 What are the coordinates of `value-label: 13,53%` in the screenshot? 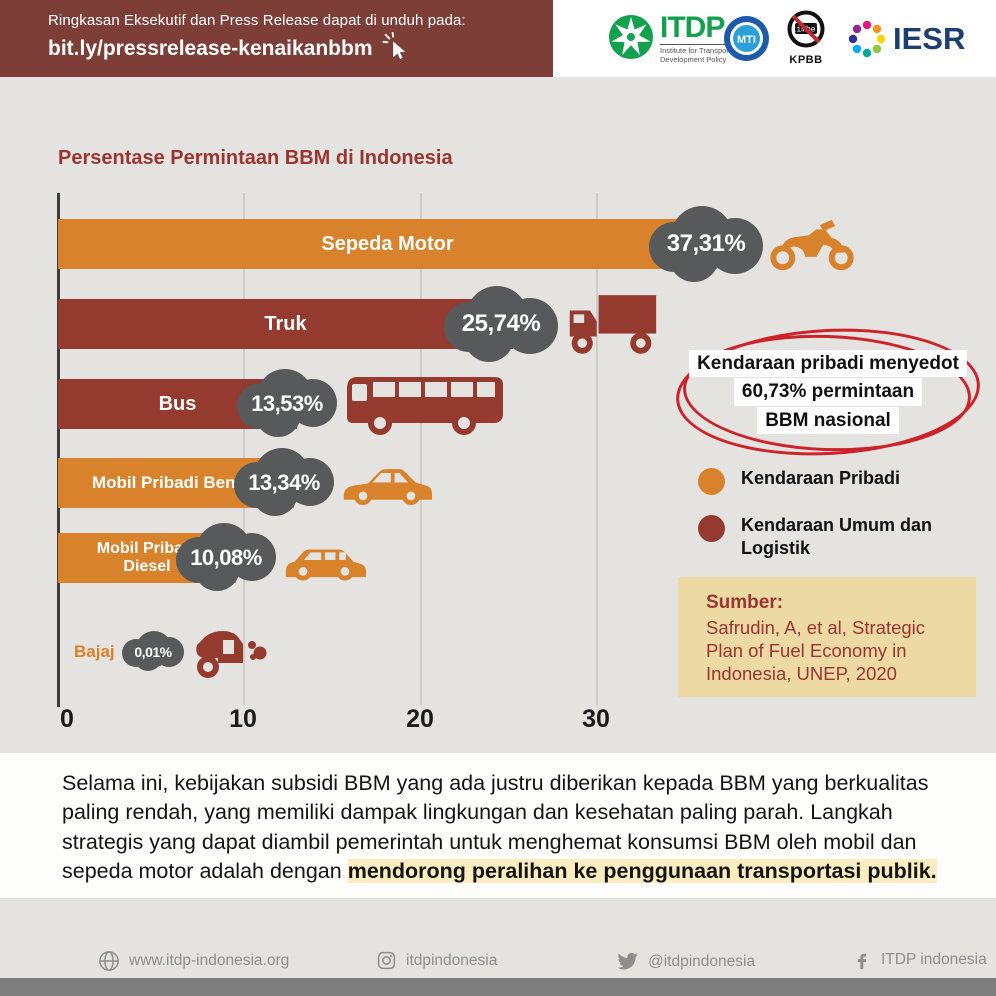 It's located at (287, 403).